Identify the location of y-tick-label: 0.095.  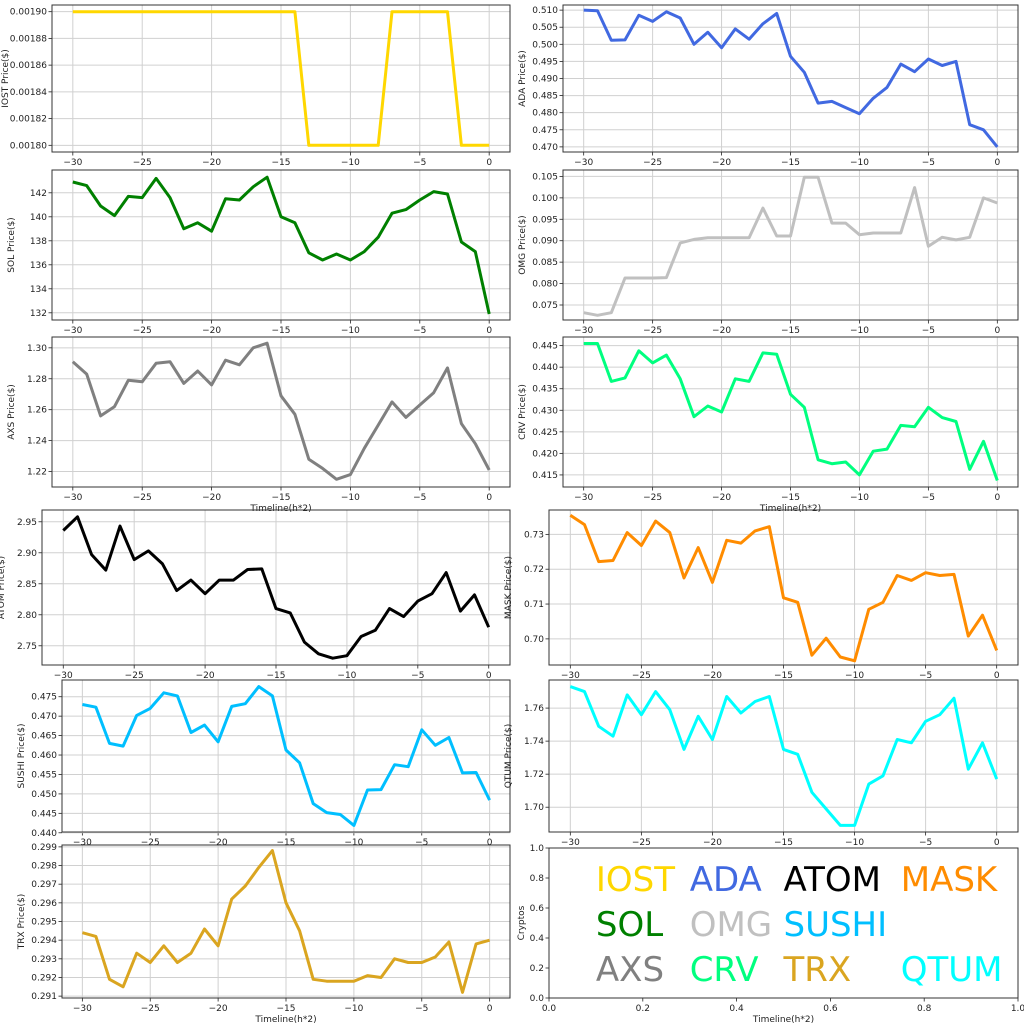
(545, 220).